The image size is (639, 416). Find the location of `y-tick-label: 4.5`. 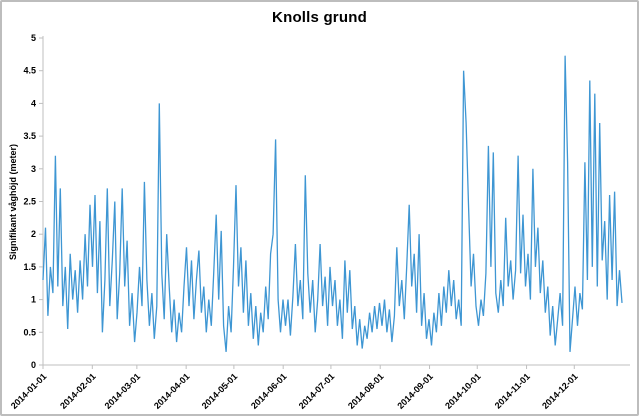

y-tick-label: 4.5 is located at coordinates (29, 71).